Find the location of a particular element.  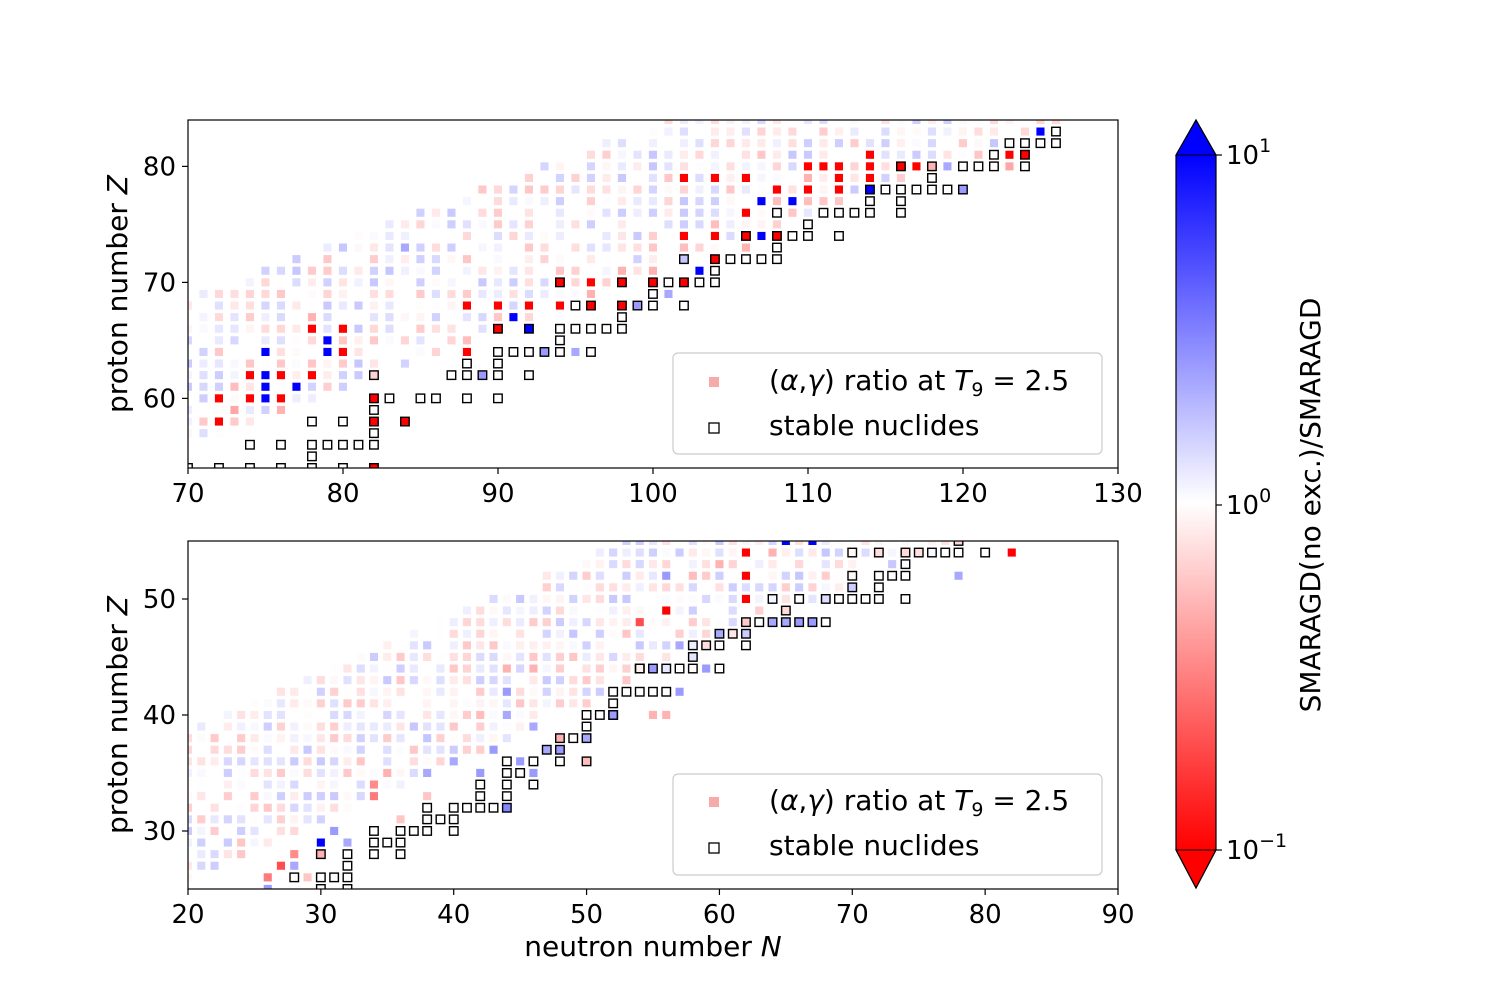

x-tick-label: 80 is located at coordinates (985, 915).